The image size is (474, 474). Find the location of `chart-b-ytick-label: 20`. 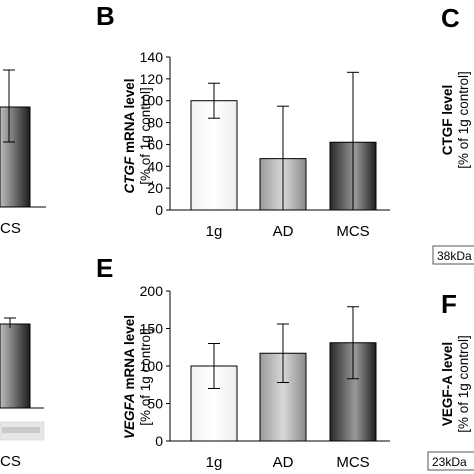

chart-b-ytick-label: 20 is located at coordinates (155, 188).